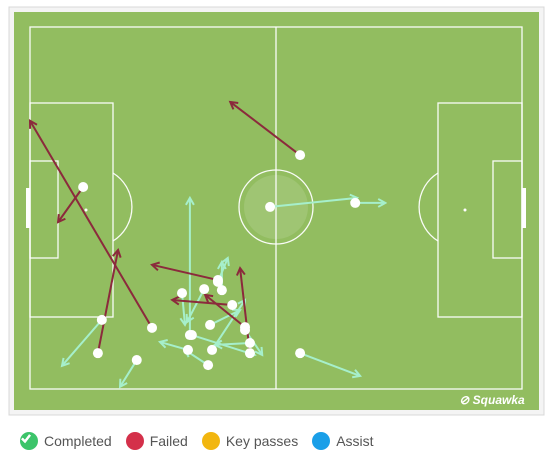 The height and width of the screenshot is (468, 552). I want to click on legend-item: Failed, so click(104, 441).